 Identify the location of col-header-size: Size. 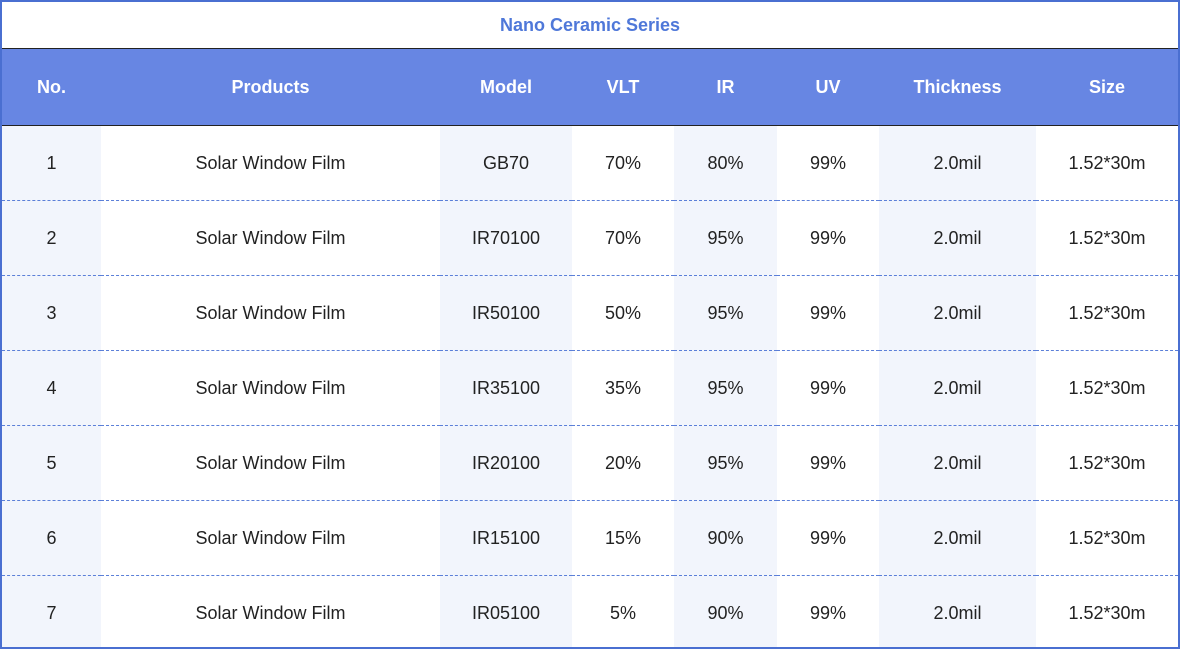
(1107, 87).